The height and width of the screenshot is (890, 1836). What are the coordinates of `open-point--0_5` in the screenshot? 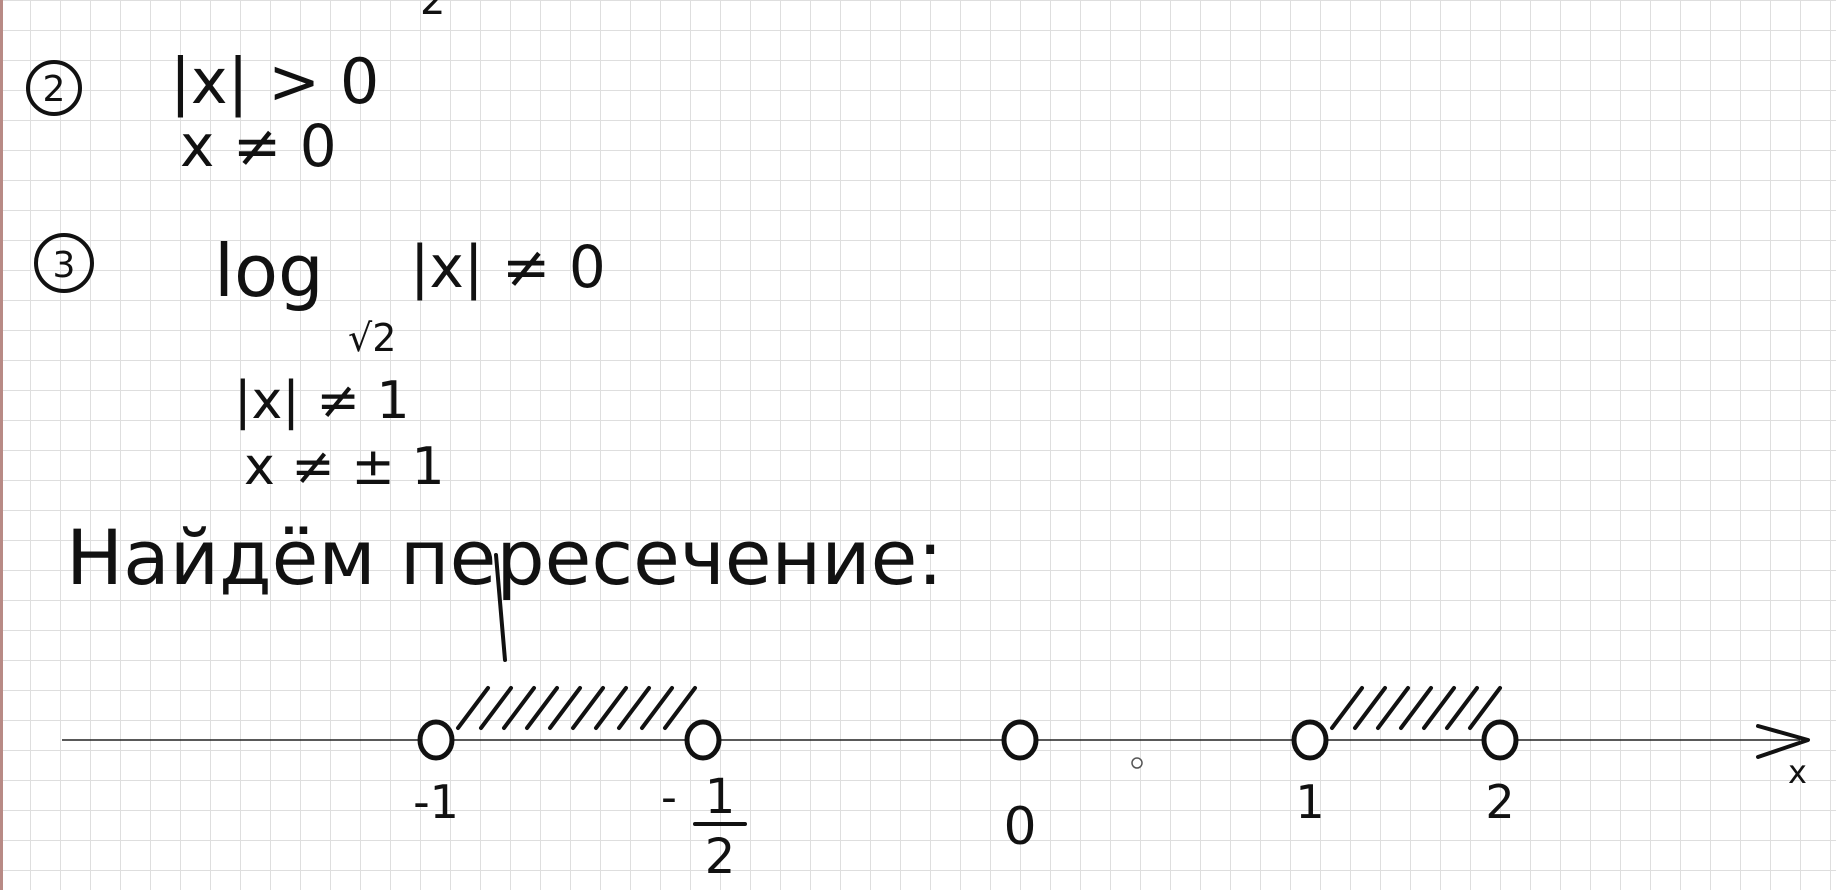 It's located at (703, 740).